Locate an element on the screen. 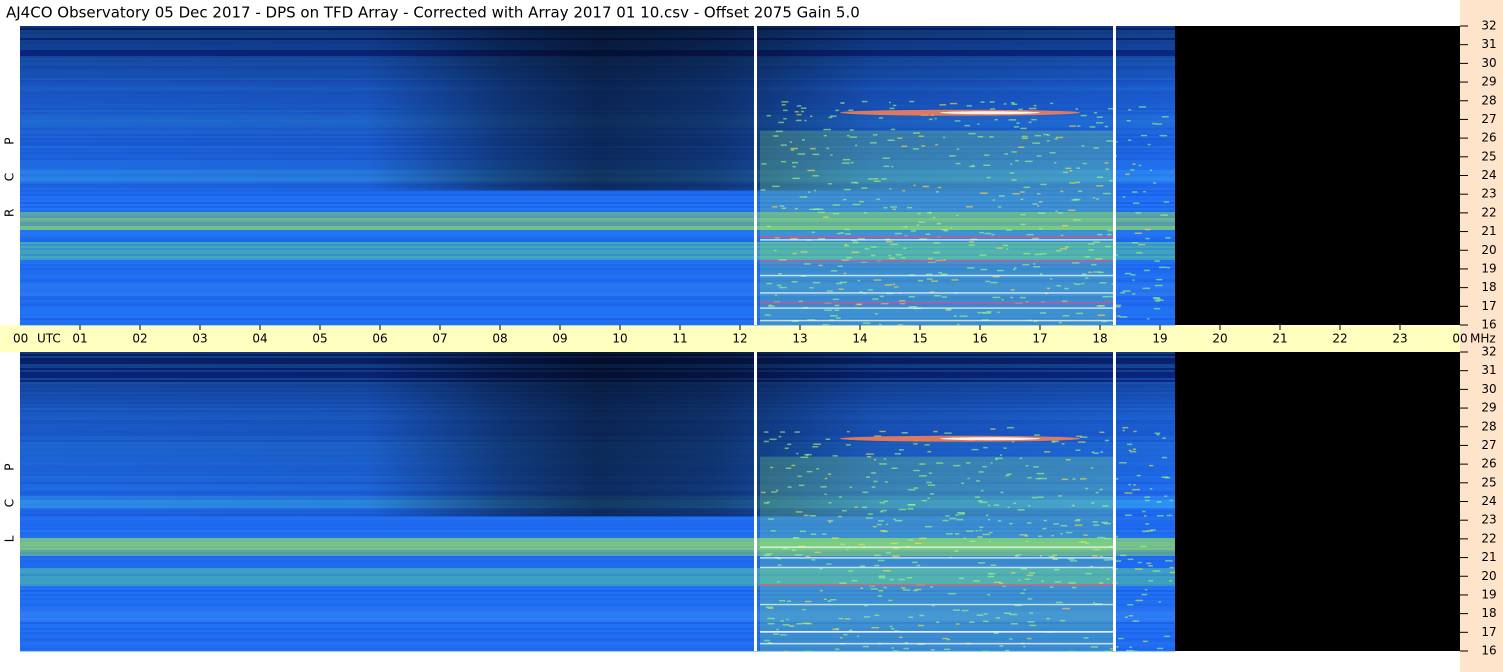 The image size is (1503, 672). time-label: 20 is located at coordinates (1219, 339).